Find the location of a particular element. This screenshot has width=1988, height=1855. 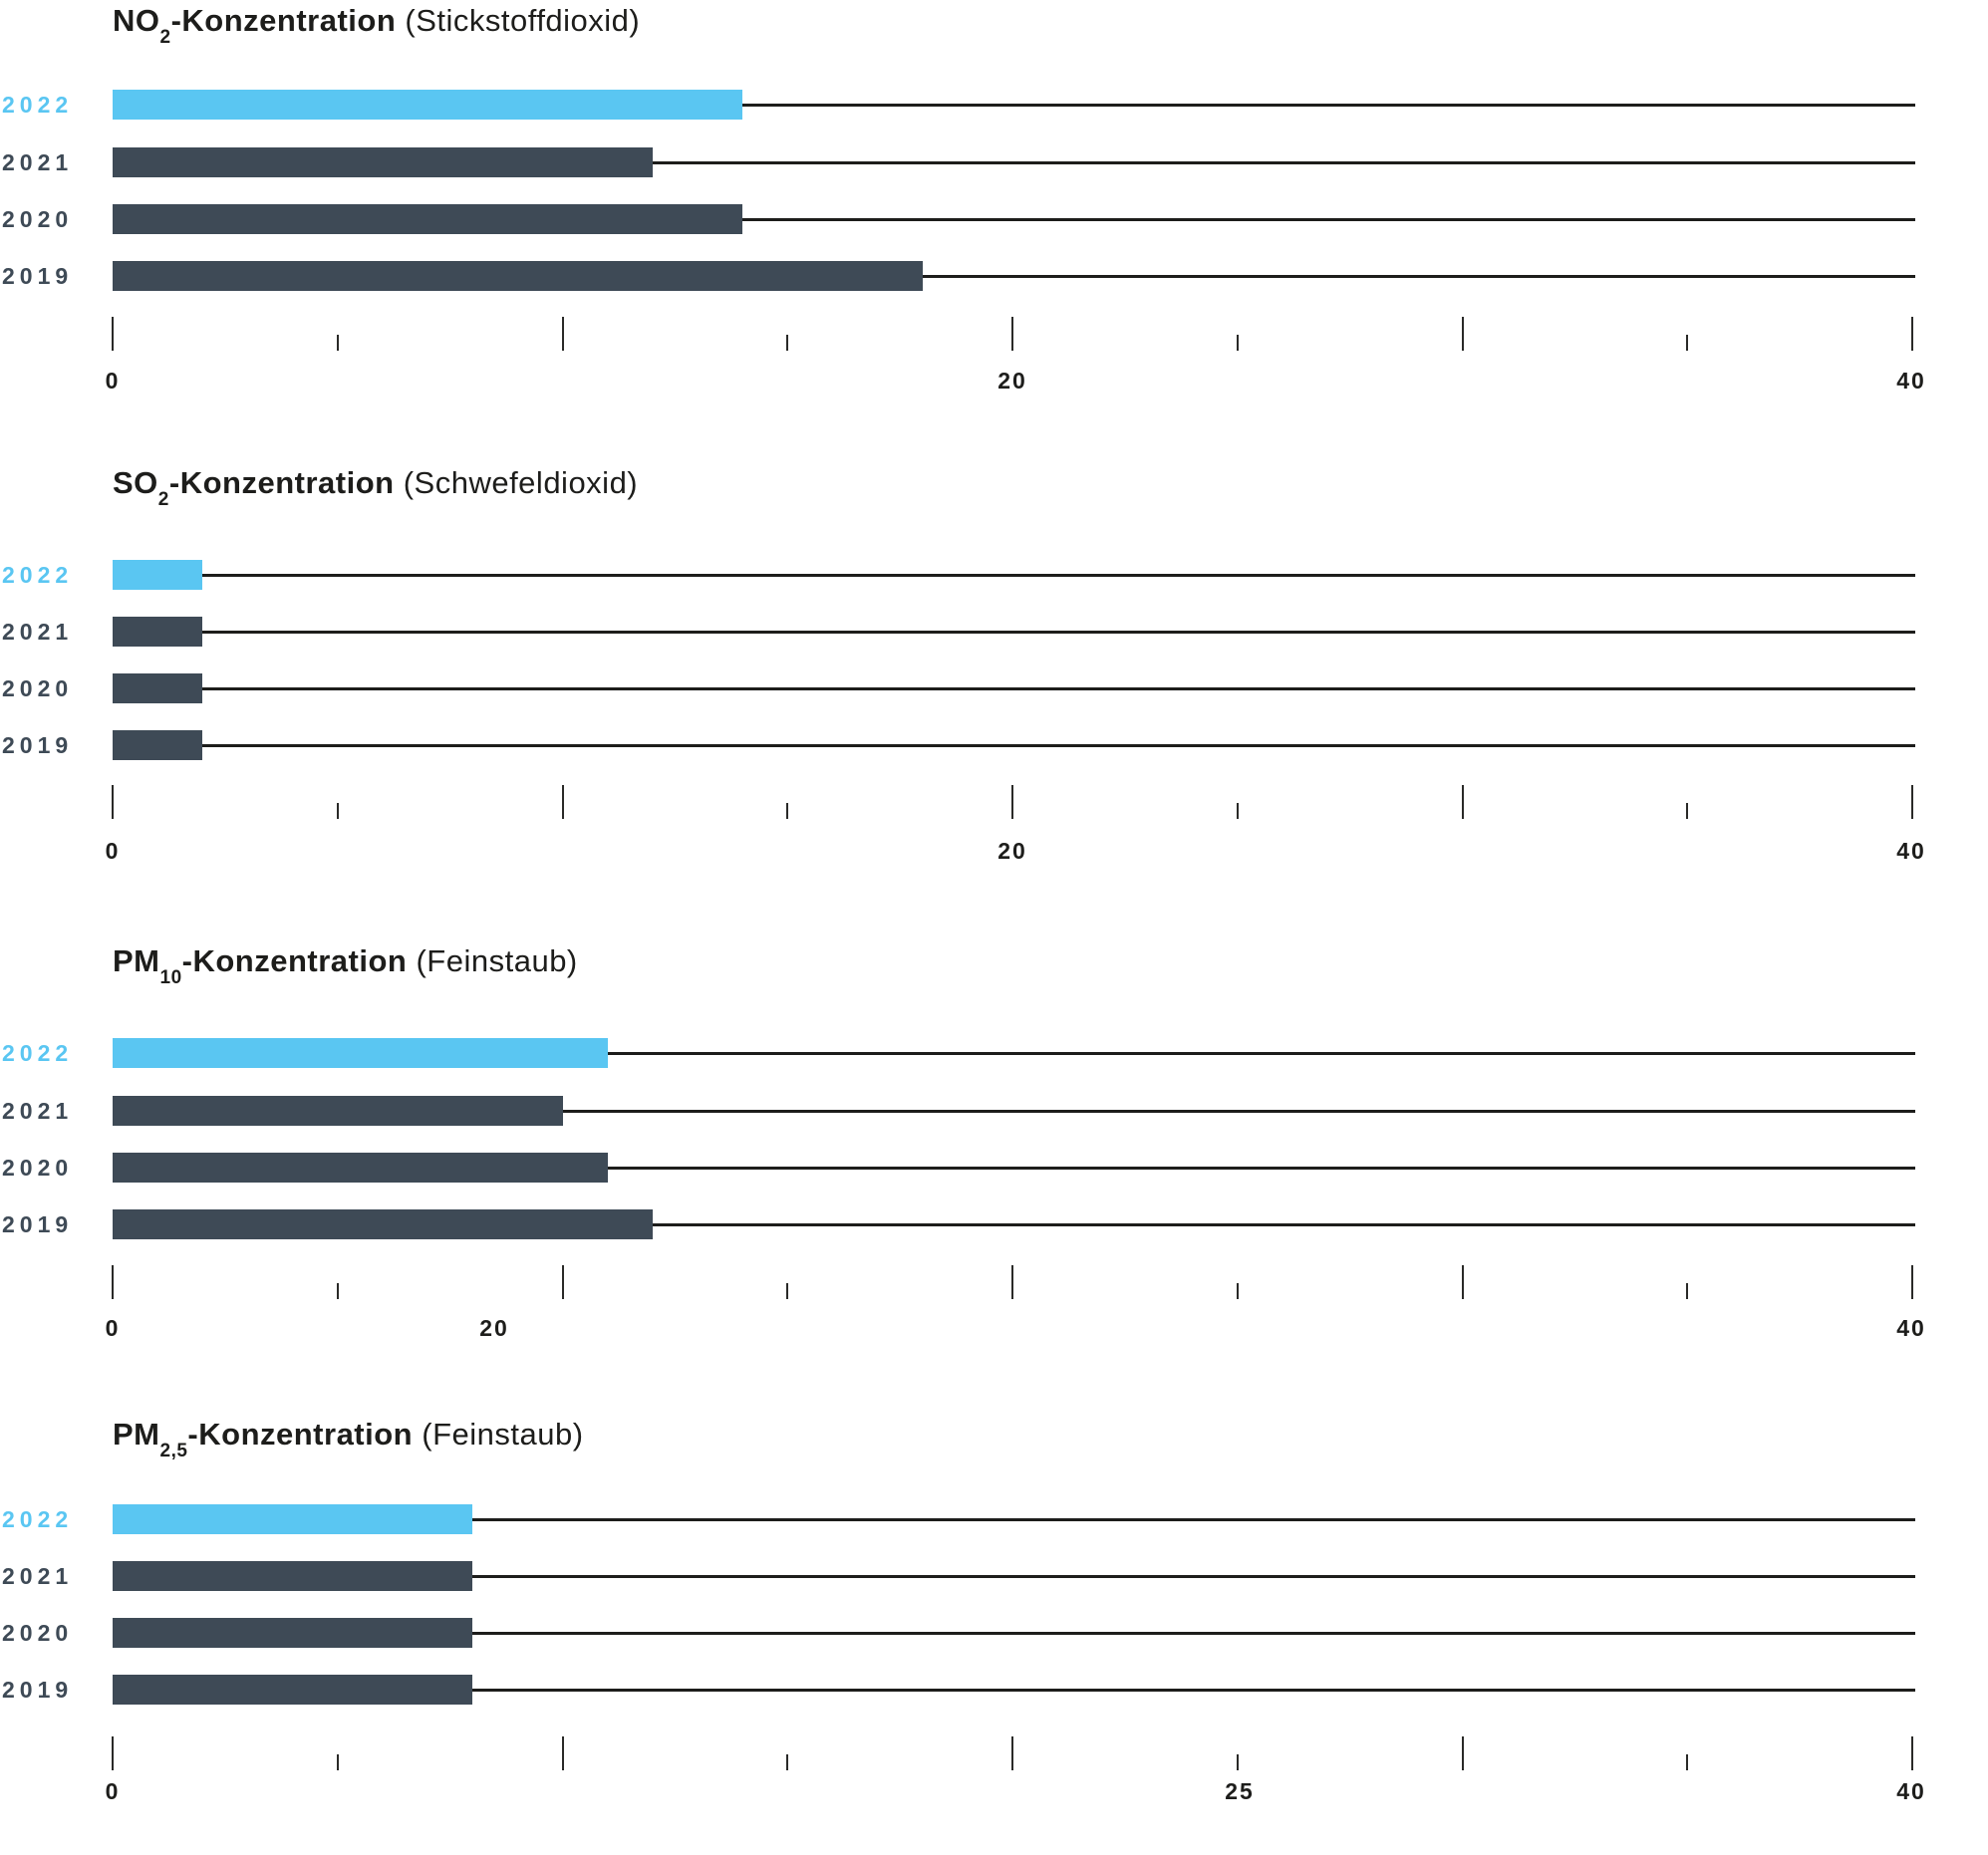

chart-title-bold: SO2-Konzentration is located at coordinates (254, 487).